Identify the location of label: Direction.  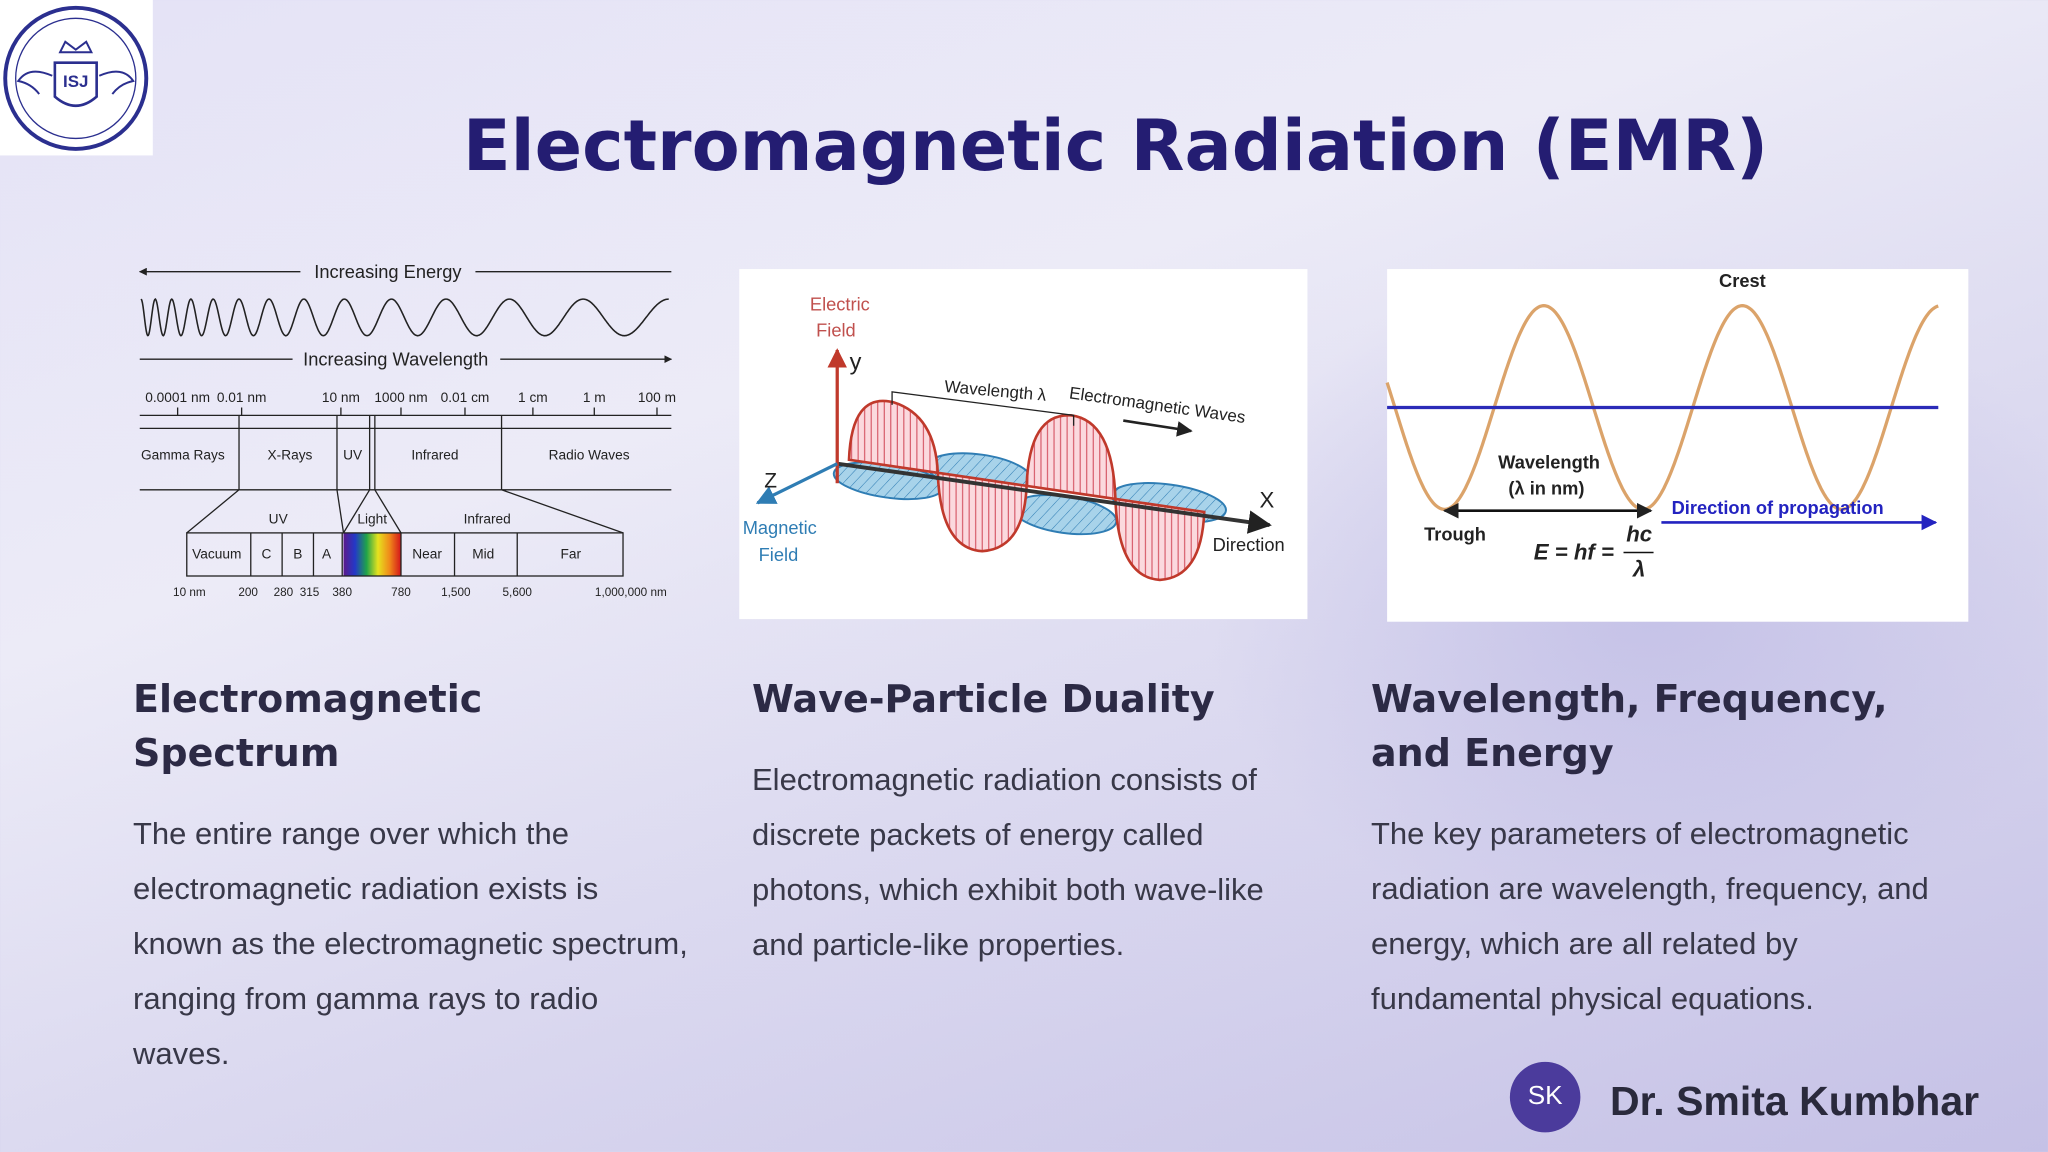
(1249, 544).